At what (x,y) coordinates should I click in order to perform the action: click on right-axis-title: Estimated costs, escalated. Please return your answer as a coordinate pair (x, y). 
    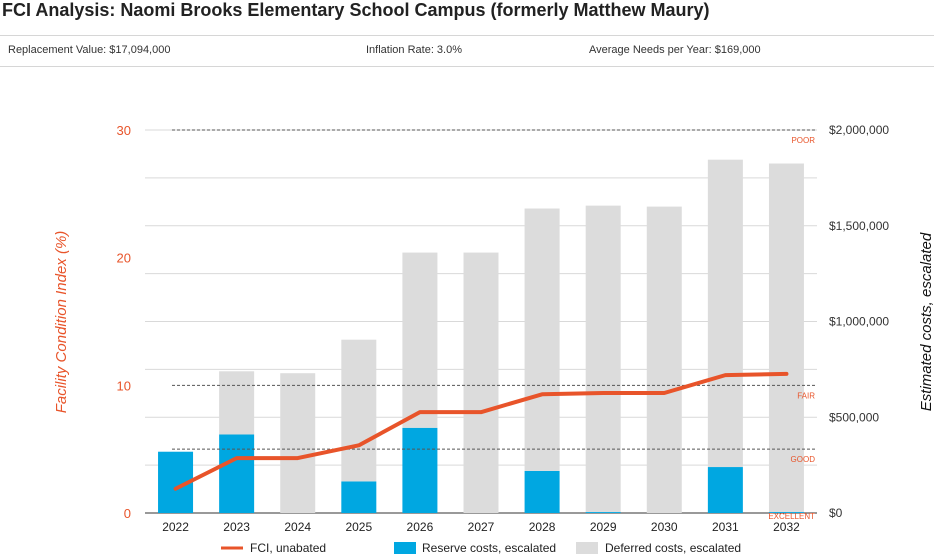
    Looking at the image, I should click on (926, 321).